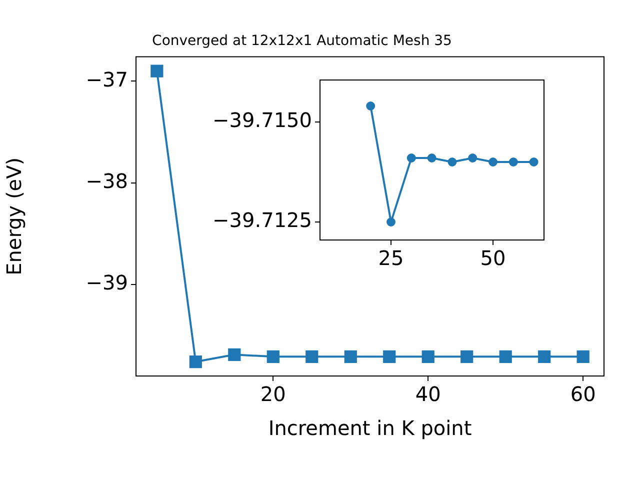 The image size is (640, 480). What do you see at coordinates (273, 394) in the screenshot?
I see `x-tick-label: 20` at bounding box center [273, 394].